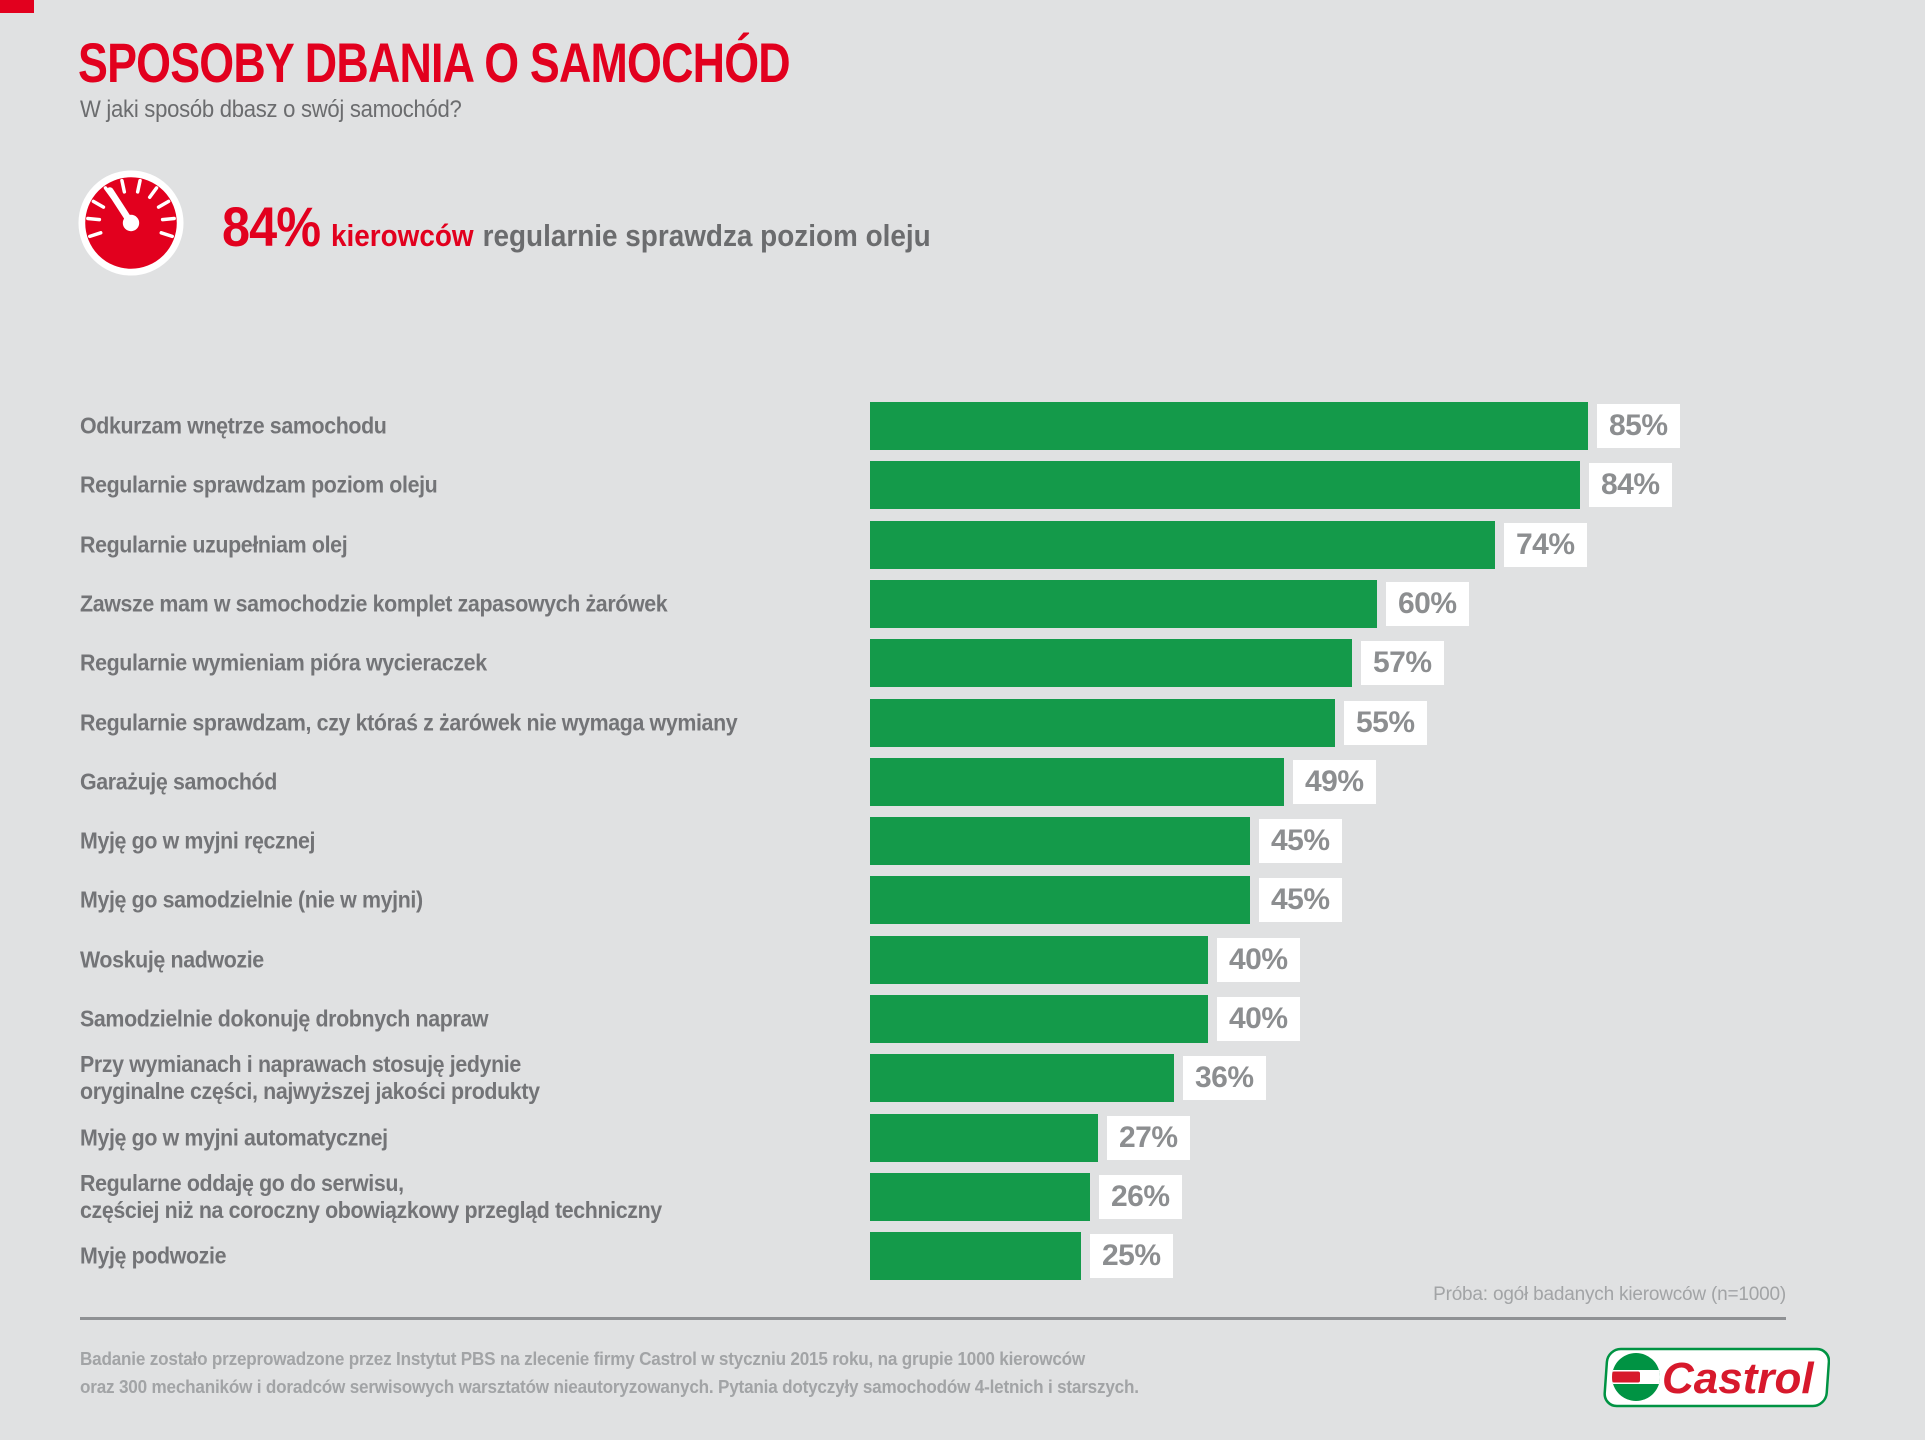 Image resolution: width=1925 pixels, height=1440 pixels. I want to click on castrol-logo-text: Castrol, so click(1738, 1378).